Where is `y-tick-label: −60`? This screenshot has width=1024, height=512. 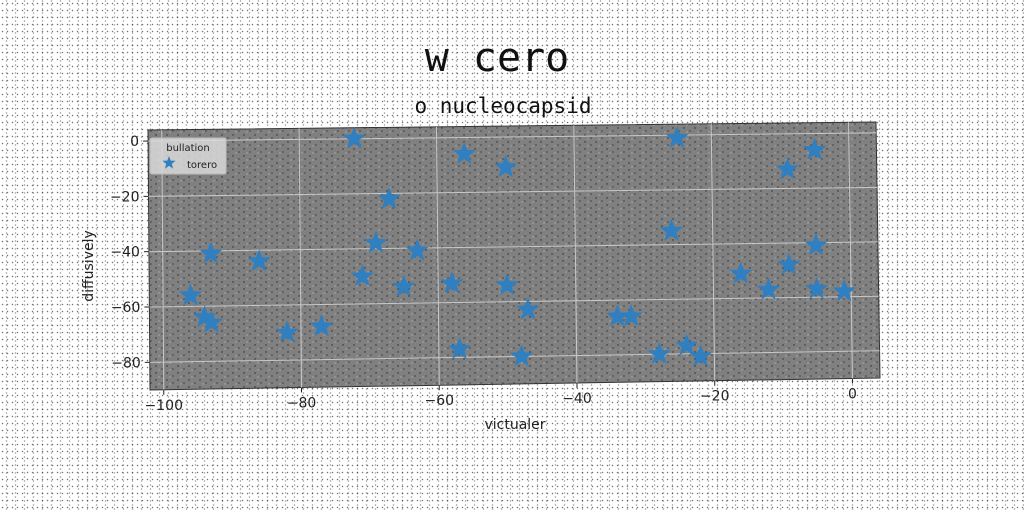 y-tick-label: −60 is located at coordinates (126, 308).